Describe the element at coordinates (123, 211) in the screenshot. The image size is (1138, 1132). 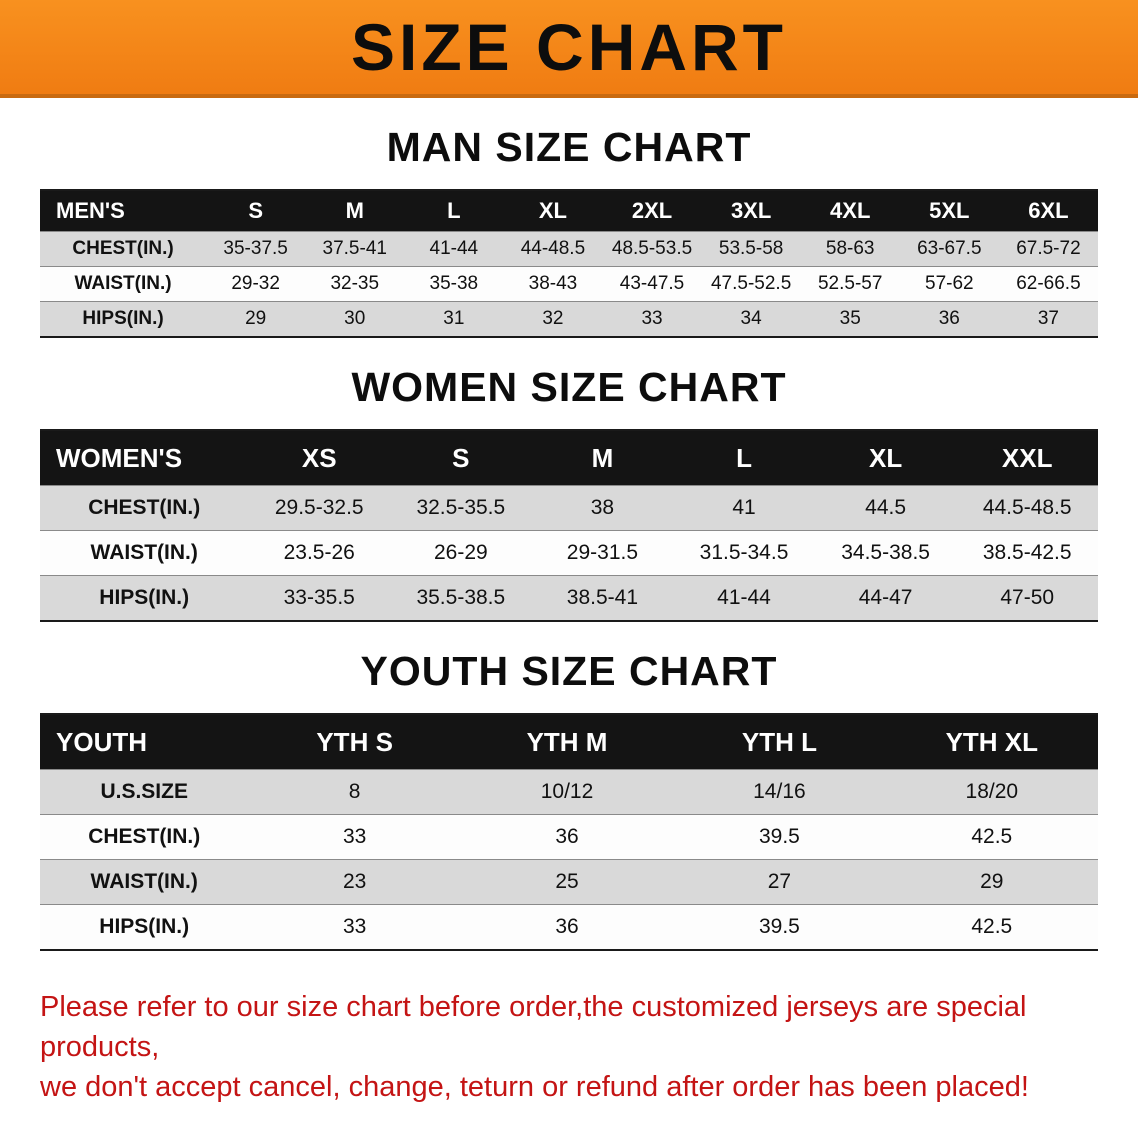
I see `table-group-label: MEN'S` at that location.